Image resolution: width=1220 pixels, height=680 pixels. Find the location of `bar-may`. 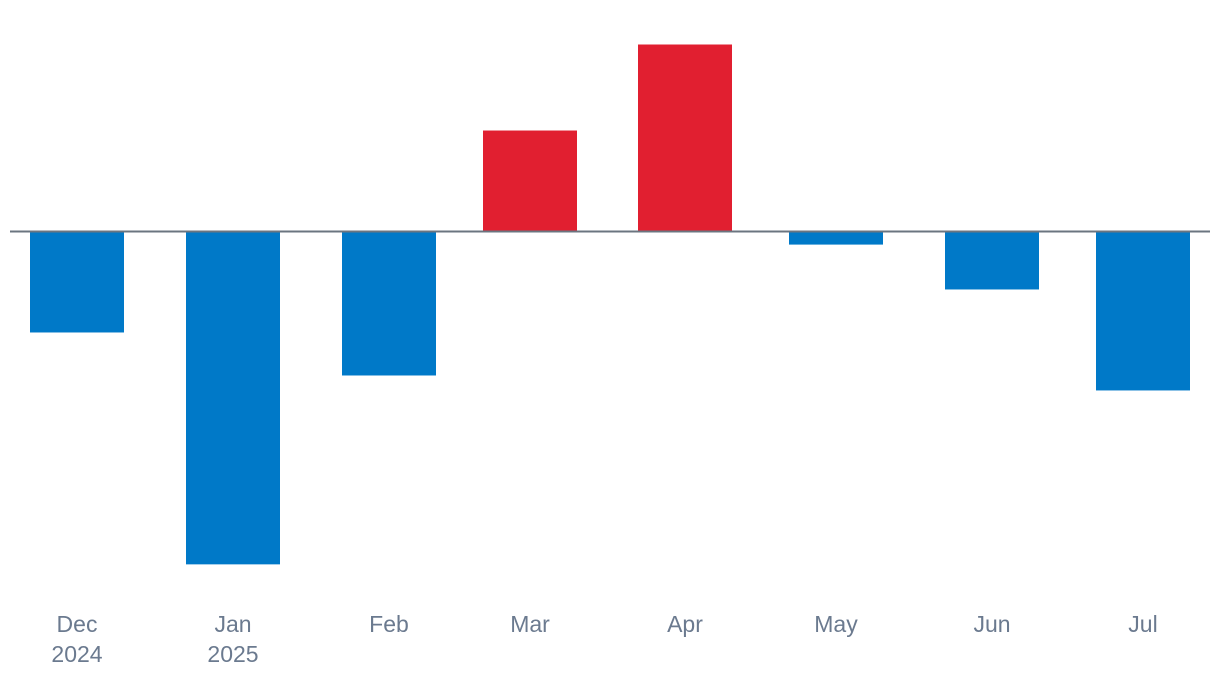

bar-may is located at coordinates (836, 238).